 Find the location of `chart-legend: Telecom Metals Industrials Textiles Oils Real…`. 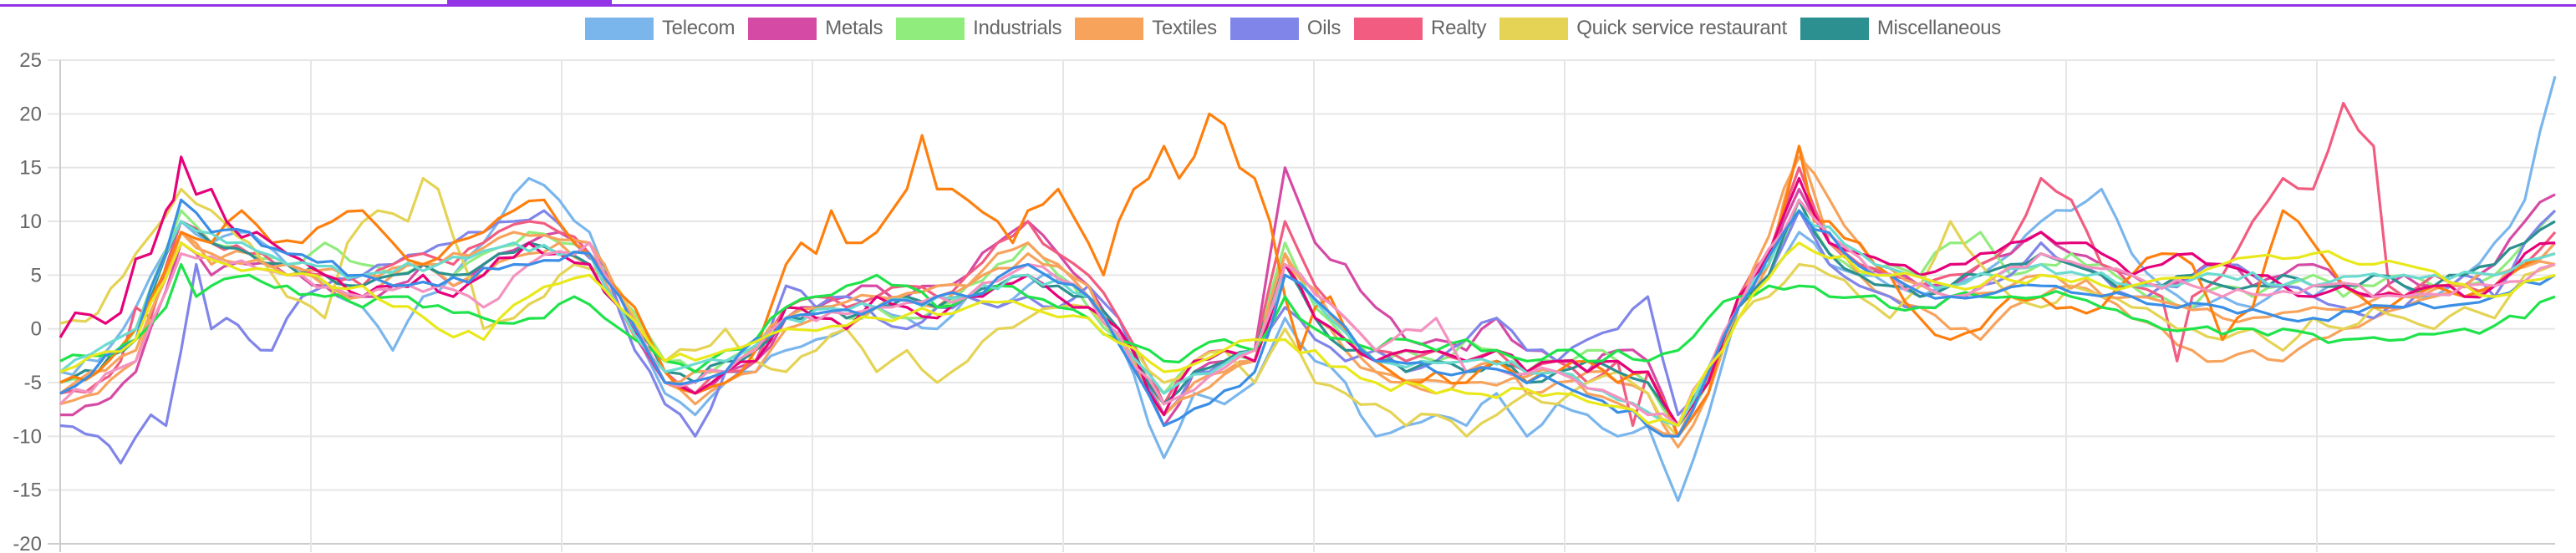

chart-legend: Telecom Metals Industrials Textiles Oils Real… is located at coordinates (1288, 28).